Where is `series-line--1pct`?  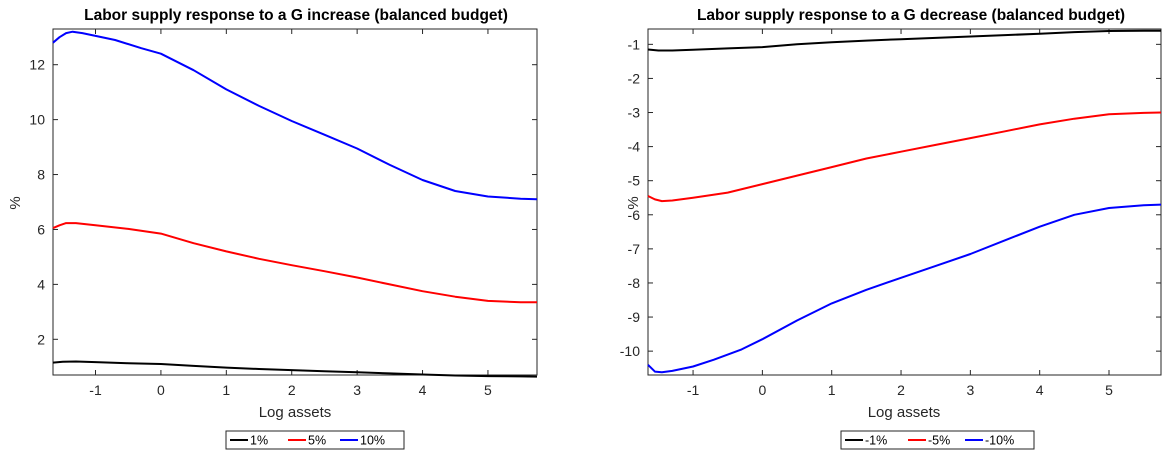 series-line--1pct is located at coordinates (904, 40).